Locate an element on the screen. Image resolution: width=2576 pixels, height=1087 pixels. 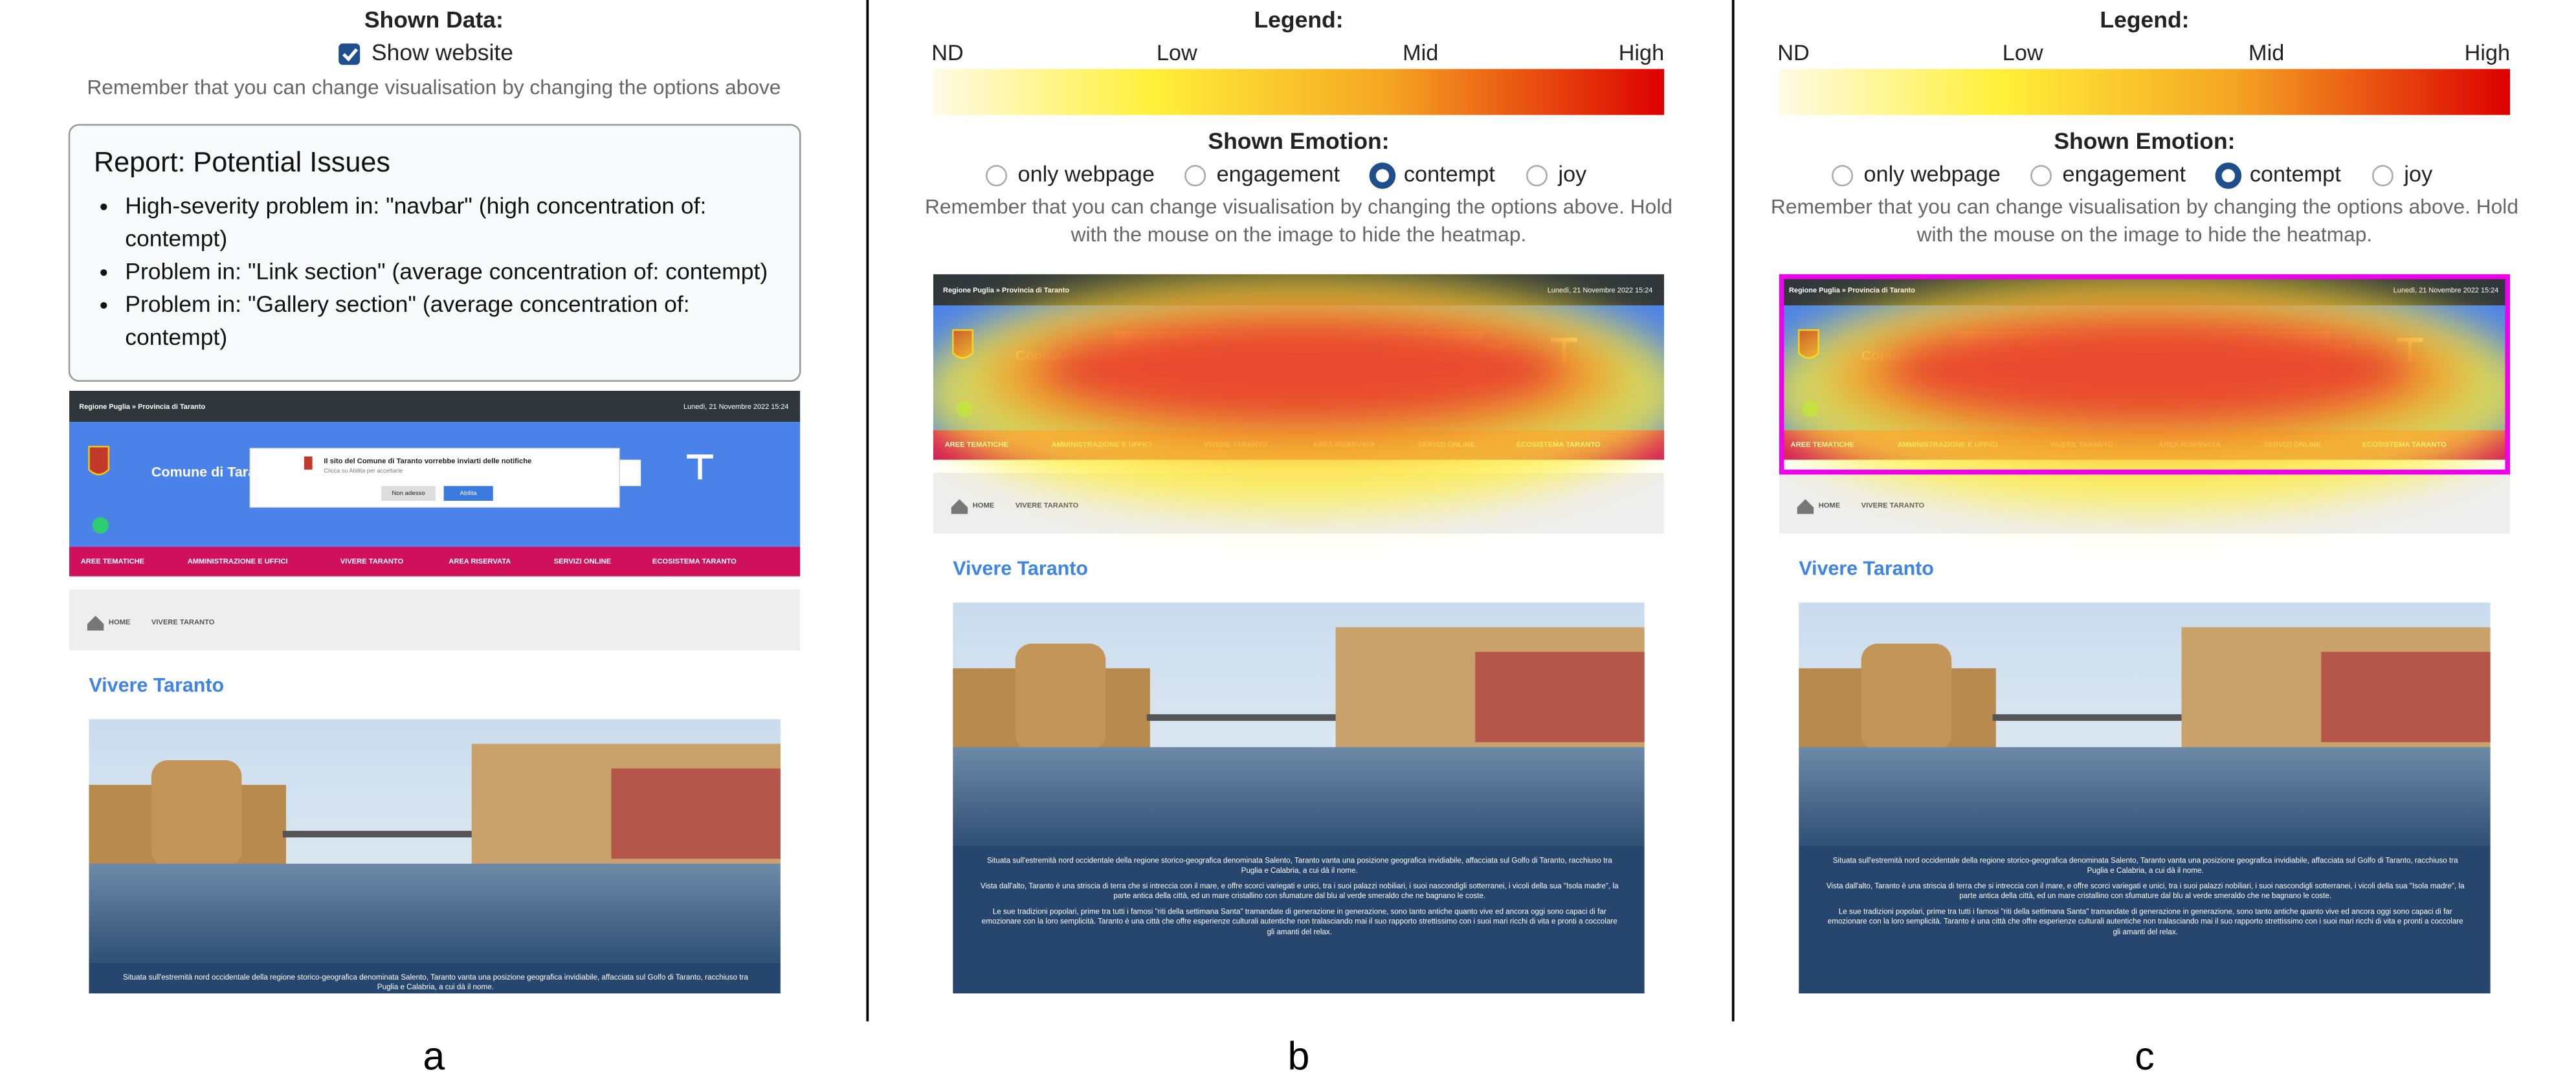
footer-logo is located at coordinates (100, 525).